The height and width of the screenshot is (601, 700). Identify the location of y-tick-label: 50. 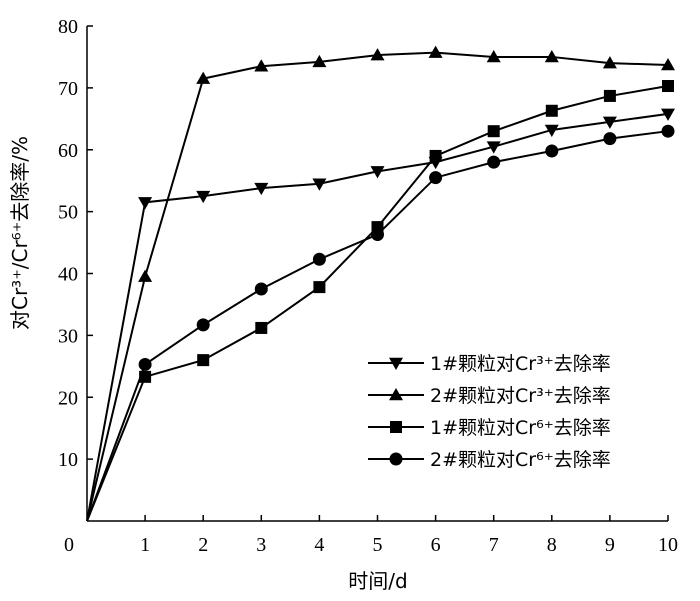
(68, 213).